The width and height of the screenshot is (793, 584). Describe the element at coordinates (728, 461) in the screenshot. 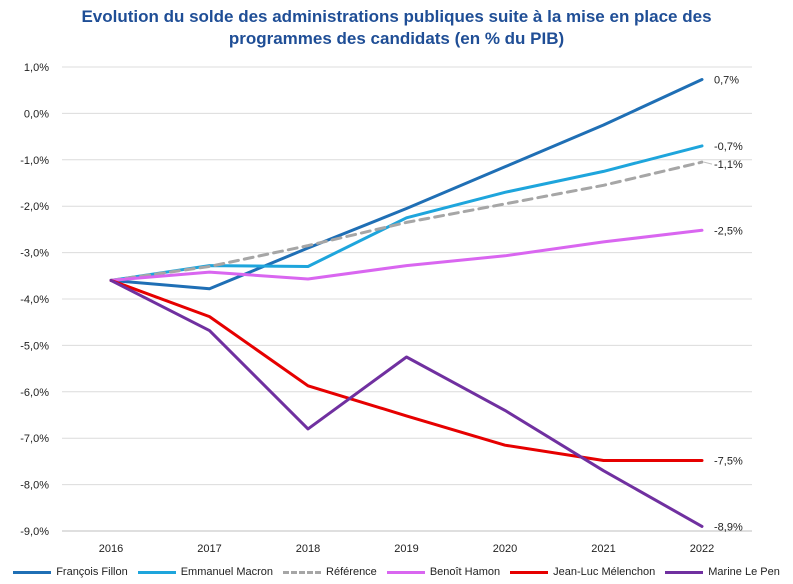

I see `end-label: -7,5%` at that location.